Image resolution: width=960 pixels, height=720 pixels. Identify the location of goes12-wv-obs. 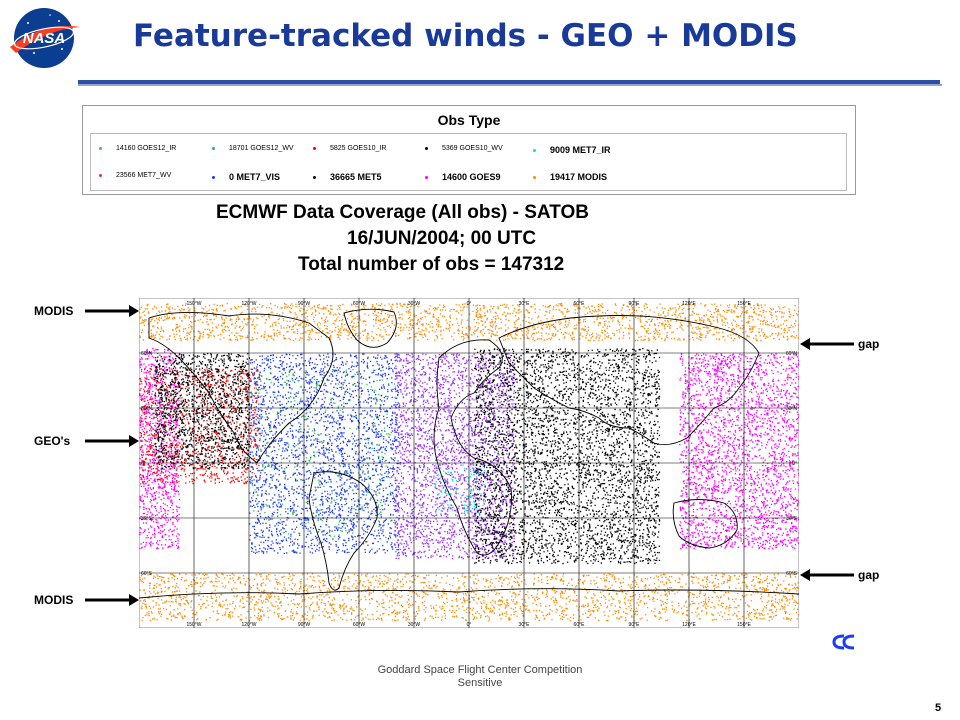
(325, 453).